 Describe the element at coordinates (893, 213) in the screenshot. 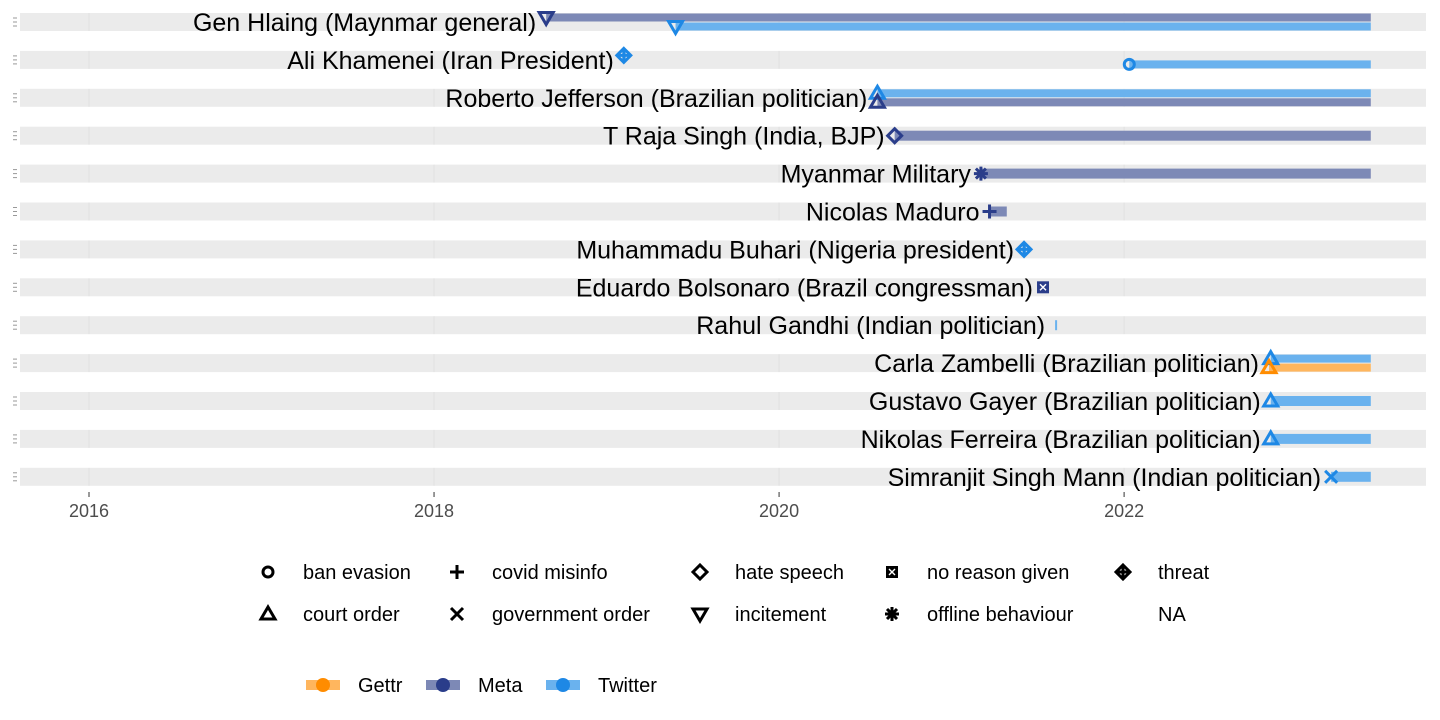

I see `row-label: Nicolas Maduro` at that location.